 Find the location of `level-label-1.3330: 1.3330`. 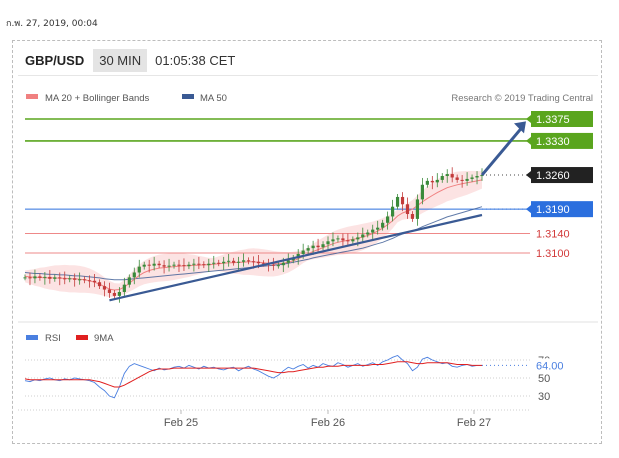

level-label-1.3330: 1.3330 is located at coordinates (553, 142).